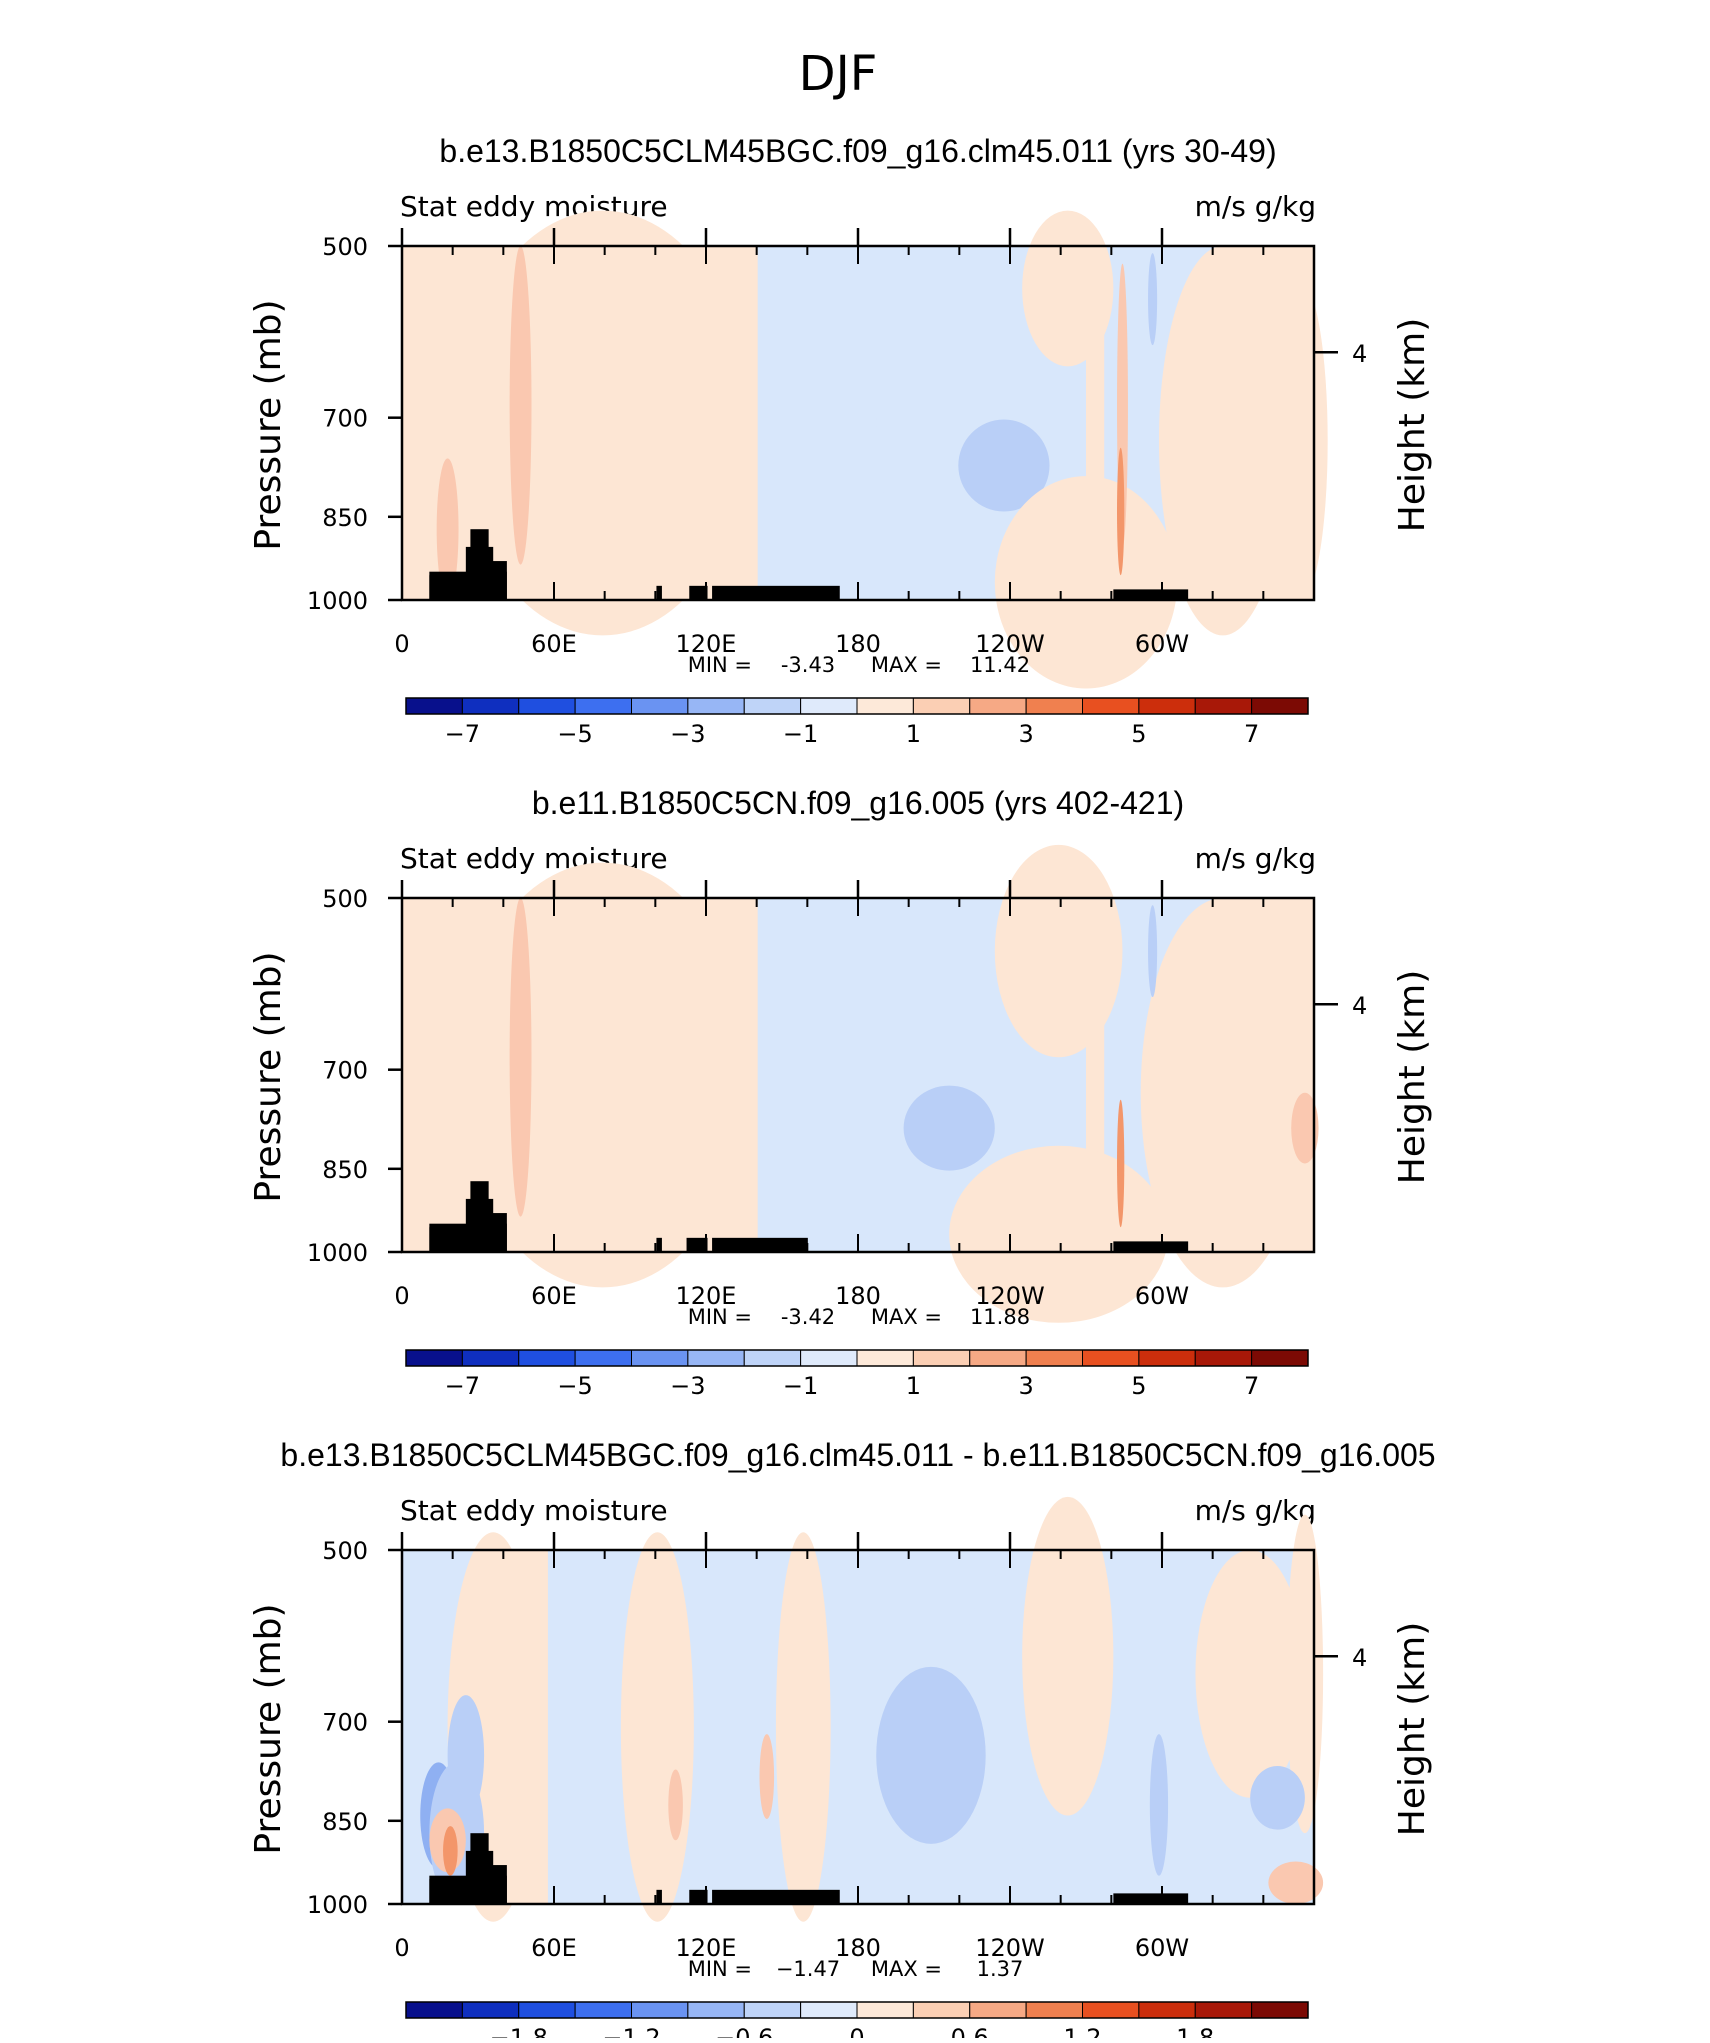 Image resolution: width=1710 pixels, height=2043 pixels. Describe the element at coordinates (1082, 2031) in the screenshot. I see `colorbar-label: 1.2` at that location.